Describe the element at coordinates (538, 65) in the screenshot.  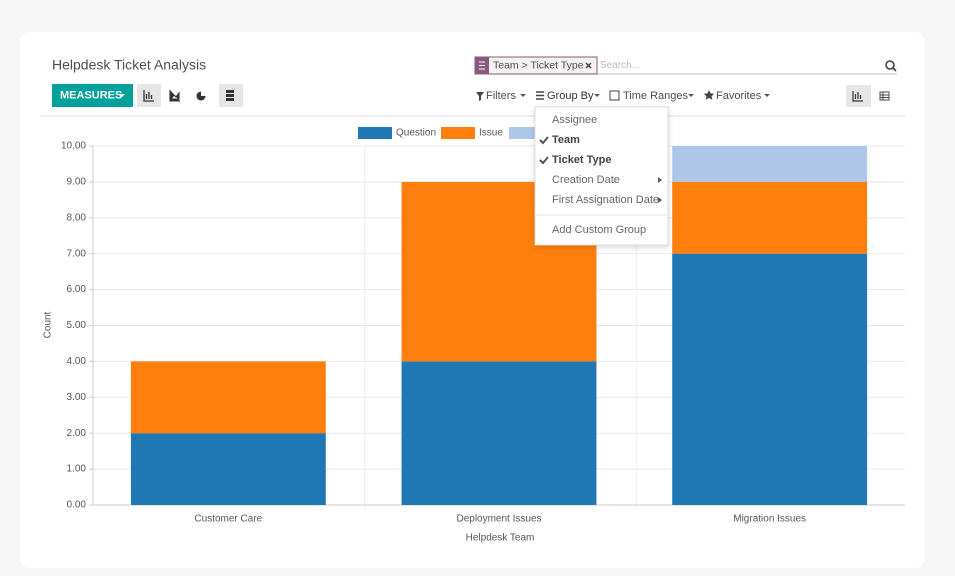
I see `facet-label: Team > Ticket Type` at that location.